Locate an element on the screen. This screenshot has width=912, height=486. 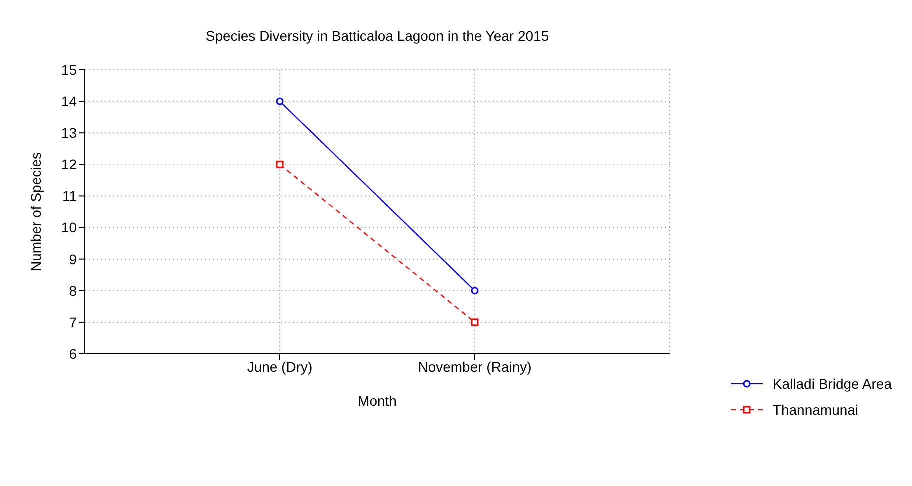
y-tick-label: 14 is located at coordinates (69, 102).